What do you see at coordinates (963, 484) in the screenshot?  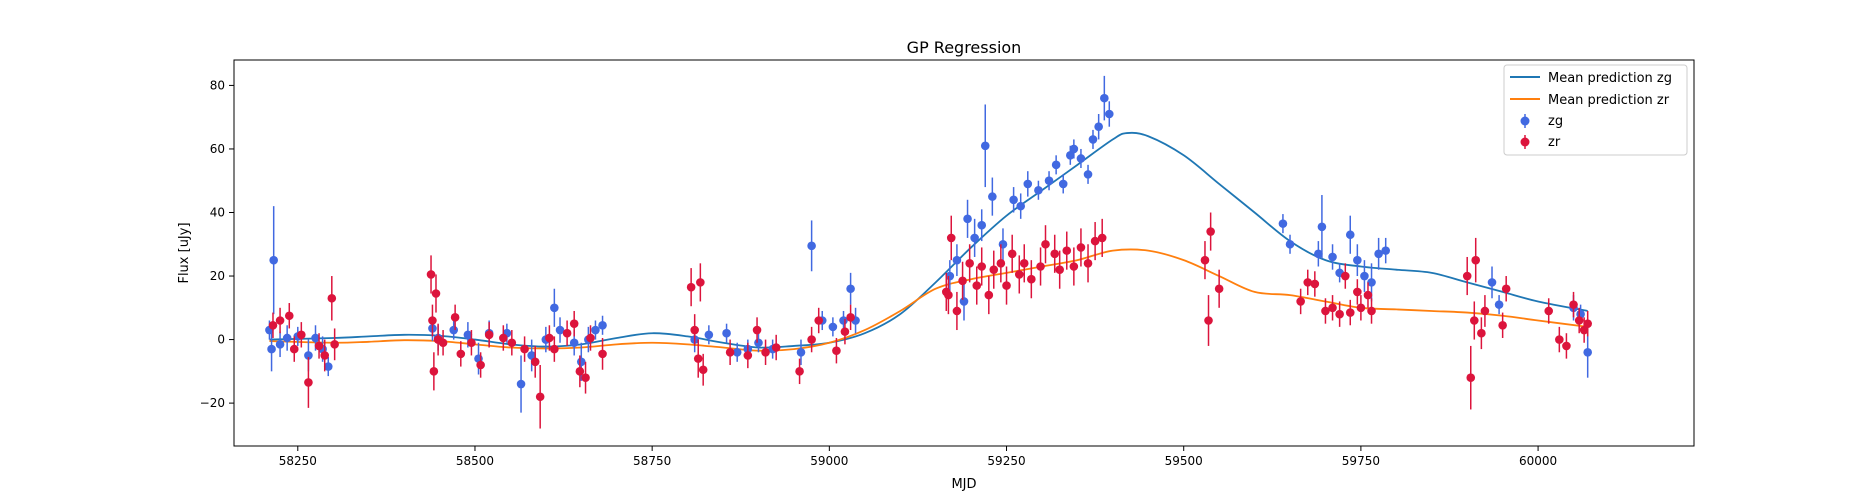 I see `x-axis-label: MJD` at bounding box center [963, 484].